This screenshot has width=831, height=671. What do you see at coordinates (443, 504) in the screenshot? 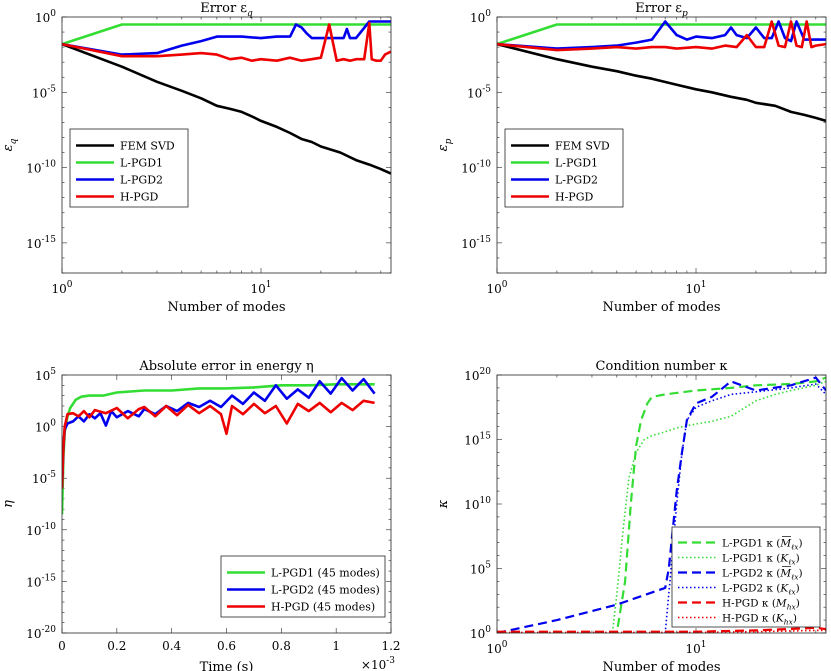
I see `y-axis-label: κ` at bounding box center [443, 504].